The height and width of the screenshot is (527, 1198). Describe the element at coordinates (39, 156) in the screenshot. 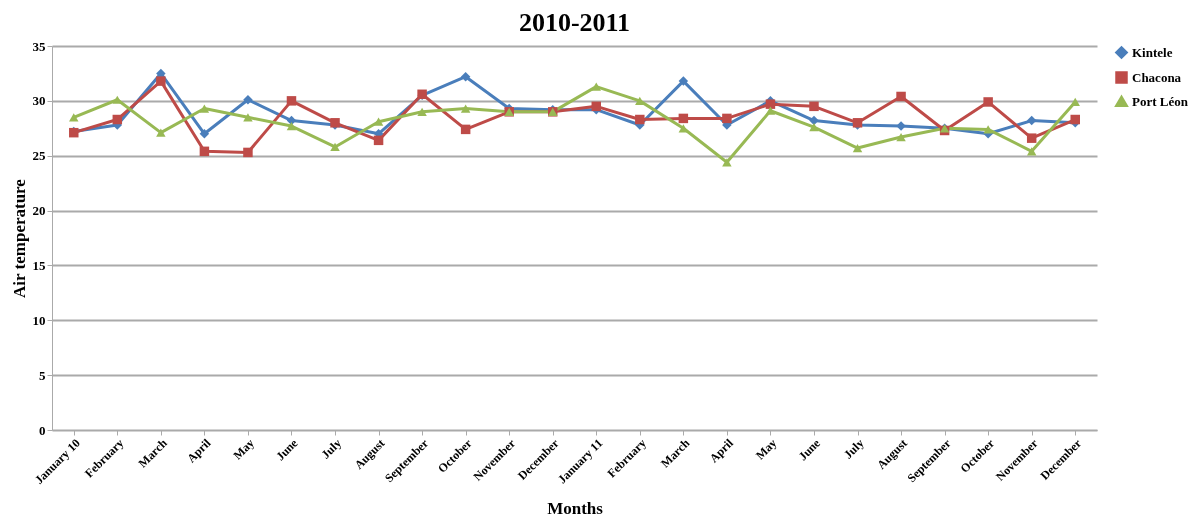

I see `y-tick-label: 25` at that location.